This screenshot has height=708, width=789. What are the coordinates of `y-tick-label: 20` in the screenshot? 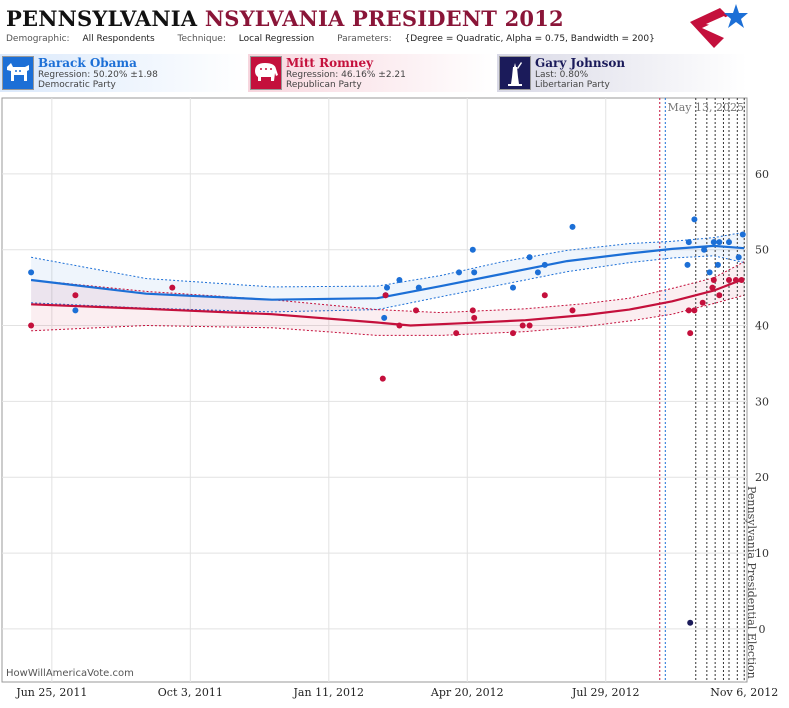 It's located at (762, 477).